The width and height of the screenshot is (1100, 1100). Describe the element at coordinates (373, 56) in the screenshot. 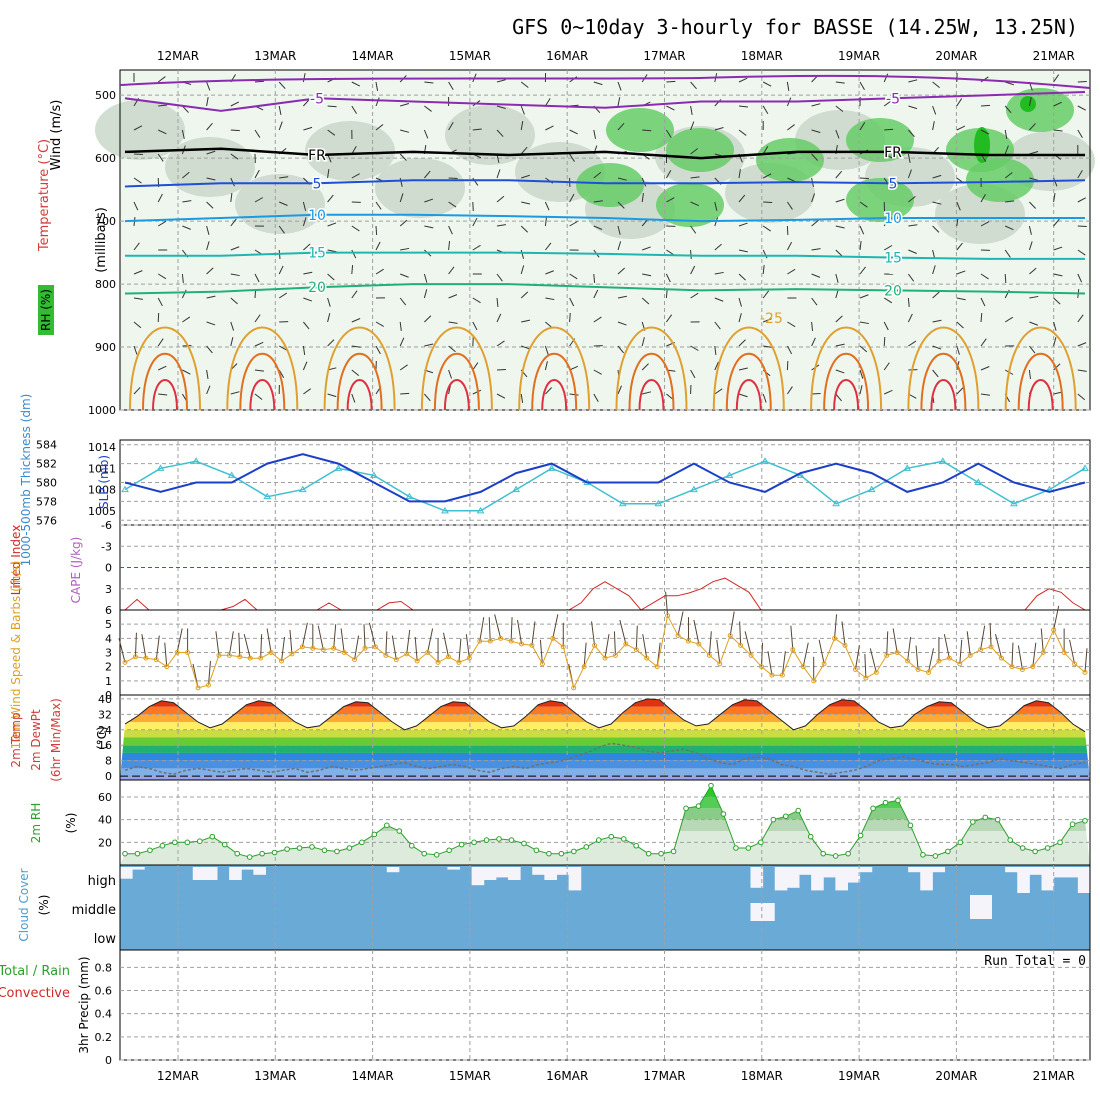

I see `date-label-top: 14MAR` at that location.